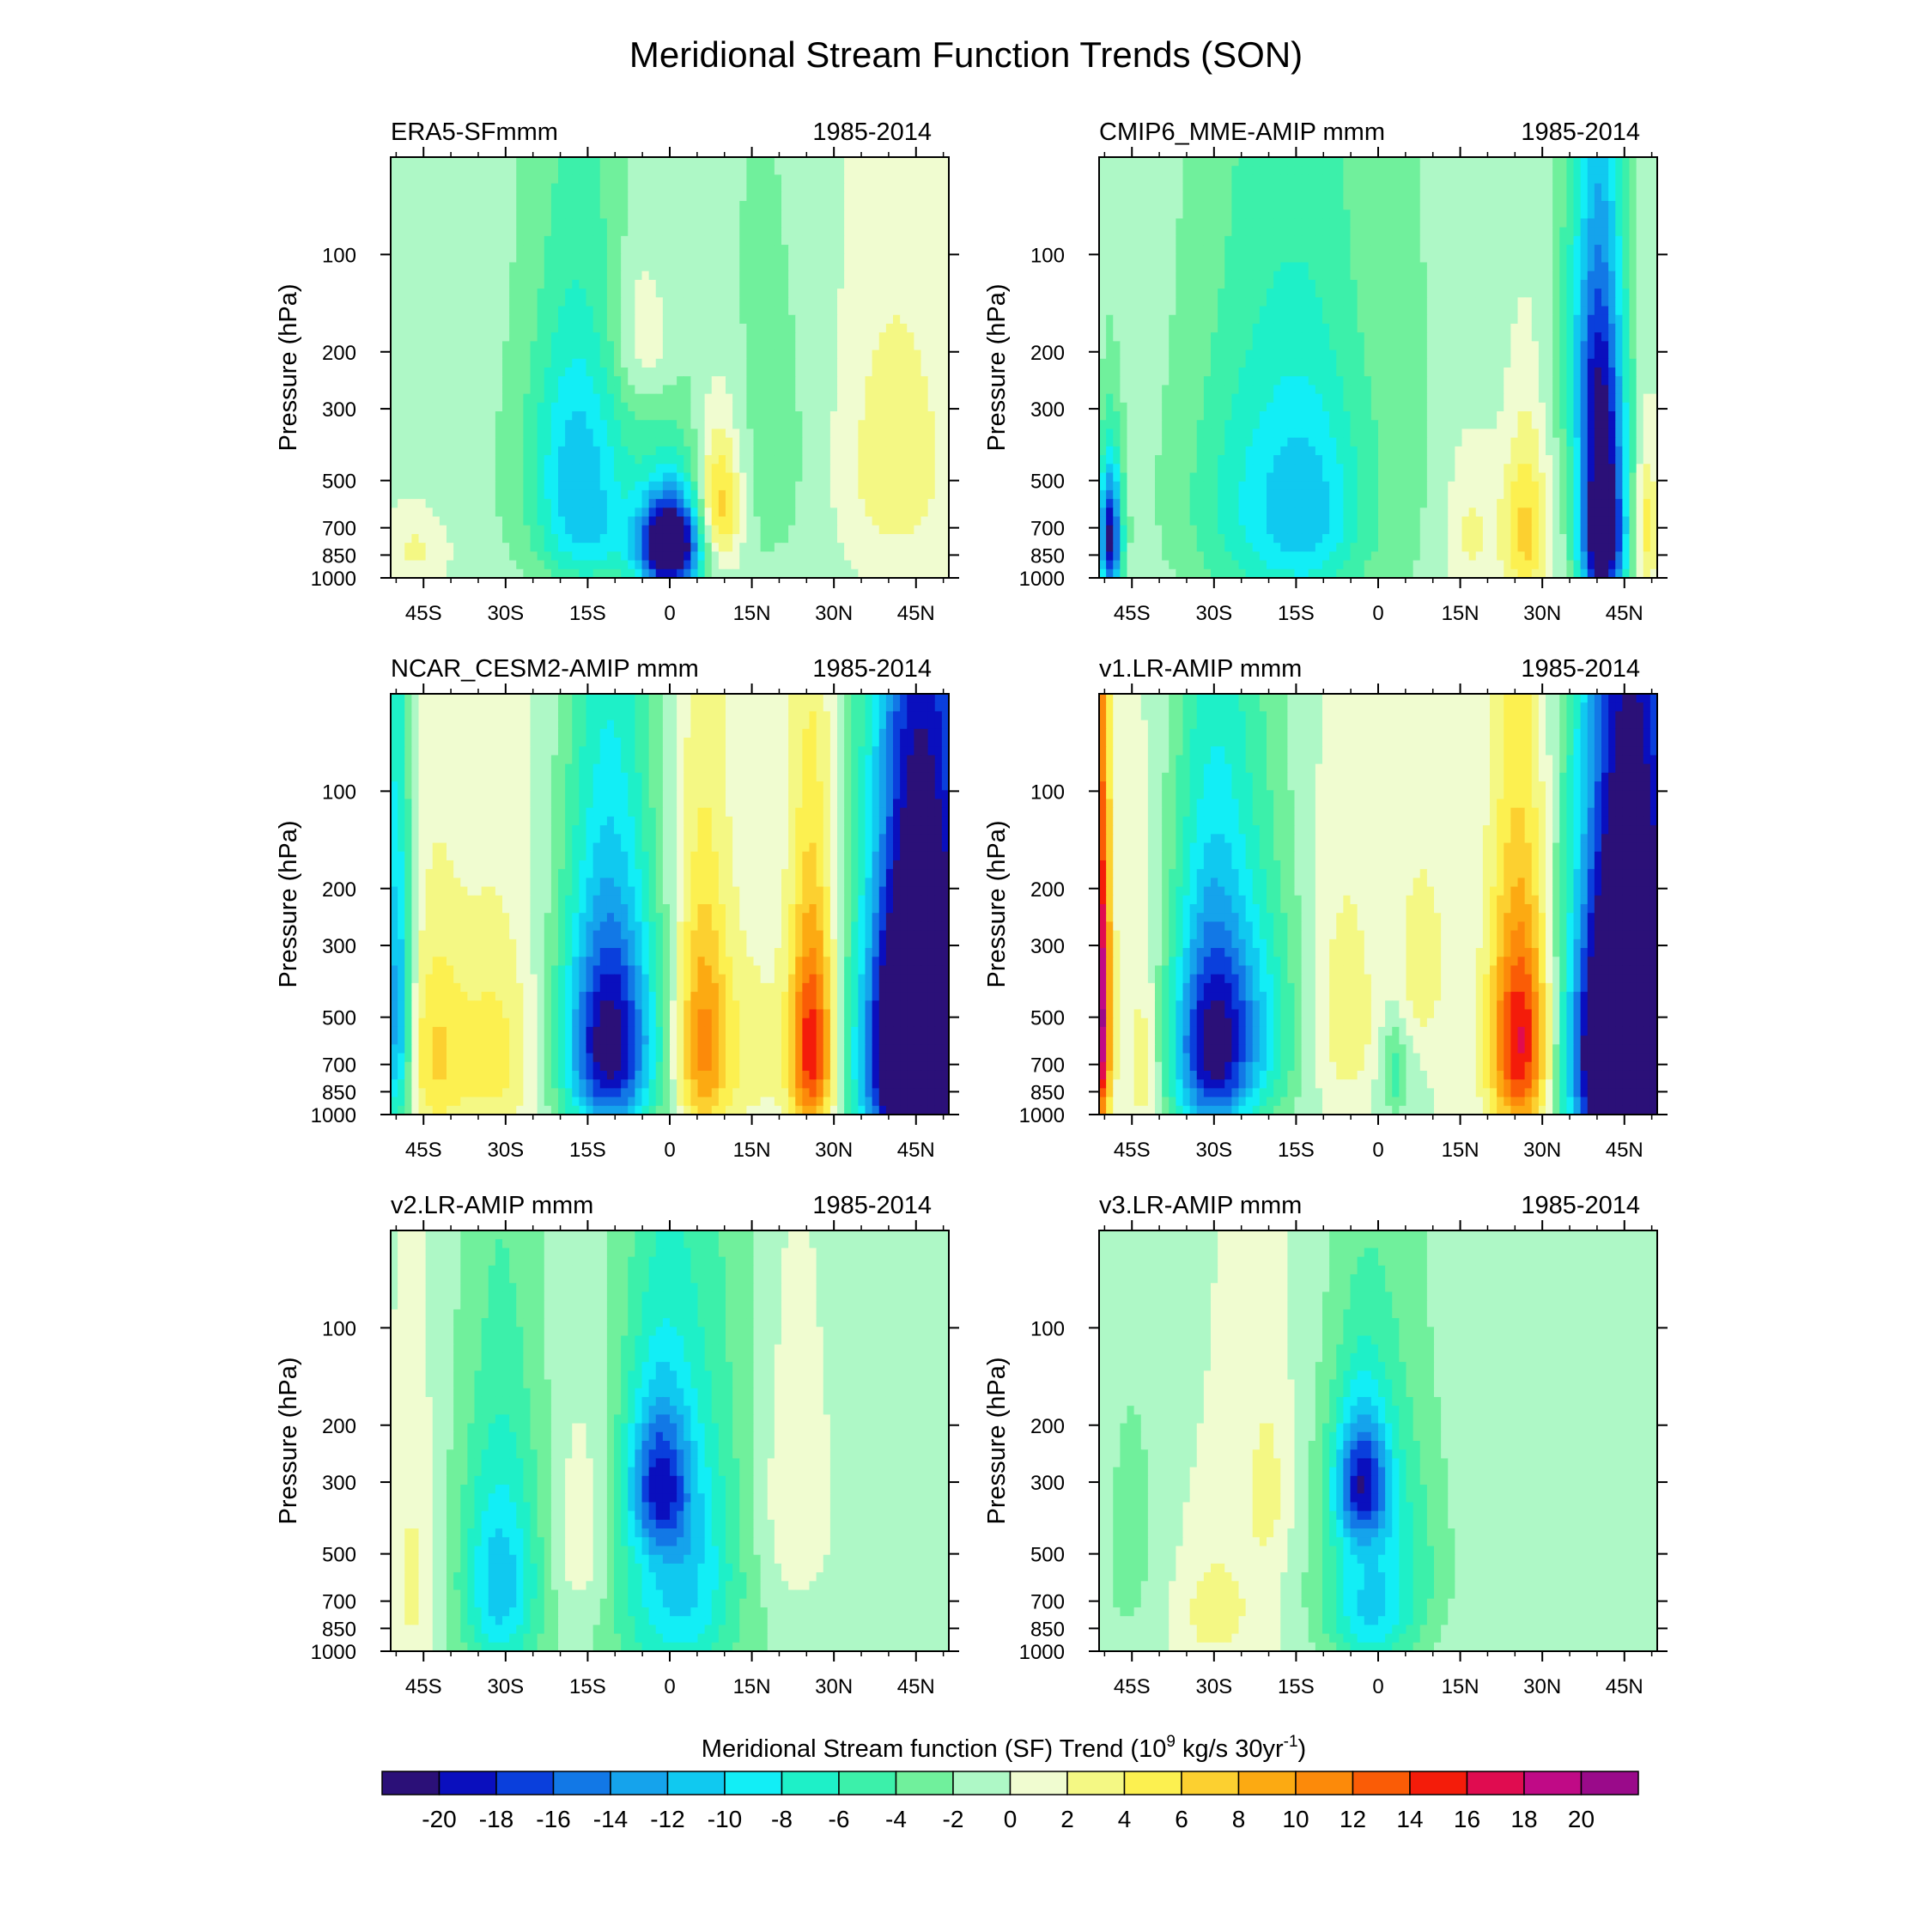 The image size is (1932, 1932). What do you see at coordinates (1181, 1819) in the screenshot?
I see `colorbar-label: 6` at bounding box center [1181, 1819].